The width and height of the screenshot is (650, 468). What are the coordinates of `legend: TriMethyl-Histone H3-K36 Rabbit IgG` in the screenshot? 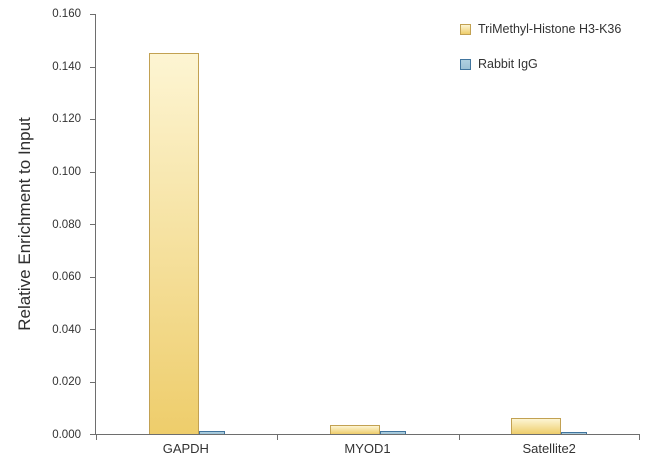 It's located at (553, 57).